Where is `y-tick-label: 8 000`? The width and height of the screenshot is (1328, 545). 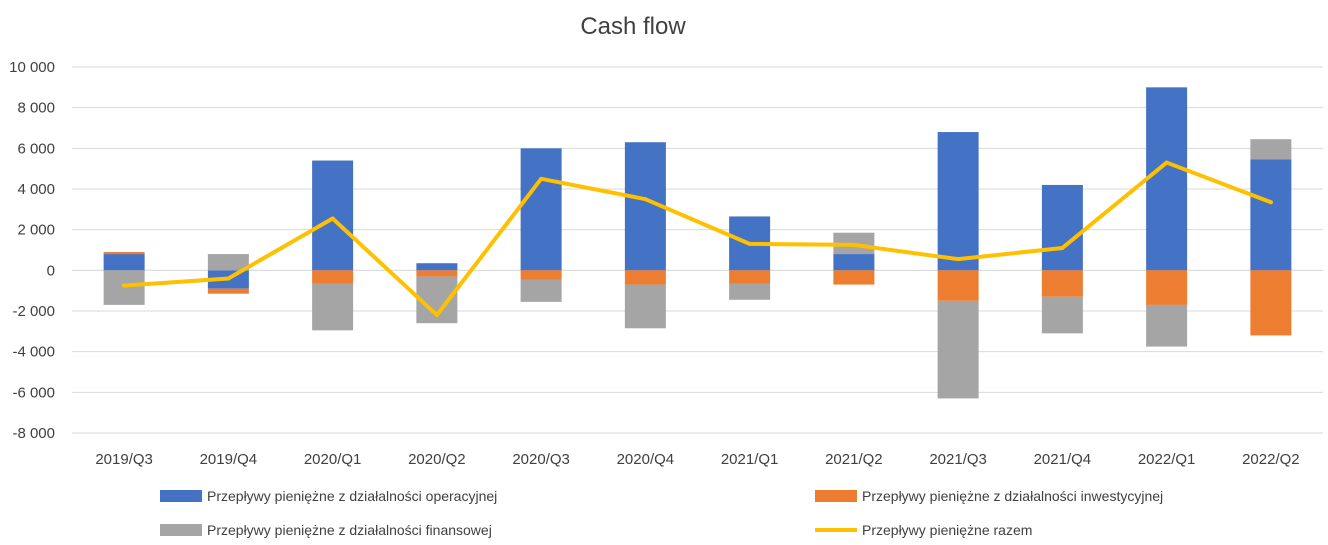
y-tick-label: 8 000 is located at coordinates (36, 108).